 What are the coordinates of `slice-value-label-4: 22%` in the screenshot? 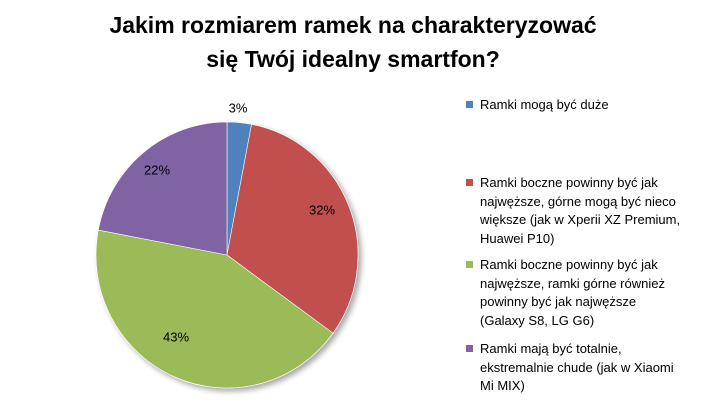 It's located at (157, 169).